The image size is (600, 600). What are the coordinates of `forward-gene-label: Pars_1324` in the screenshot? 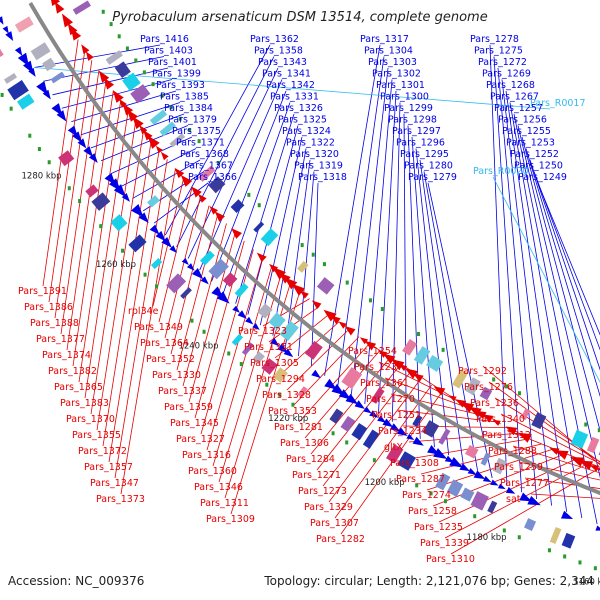 It's located at (306, 131).